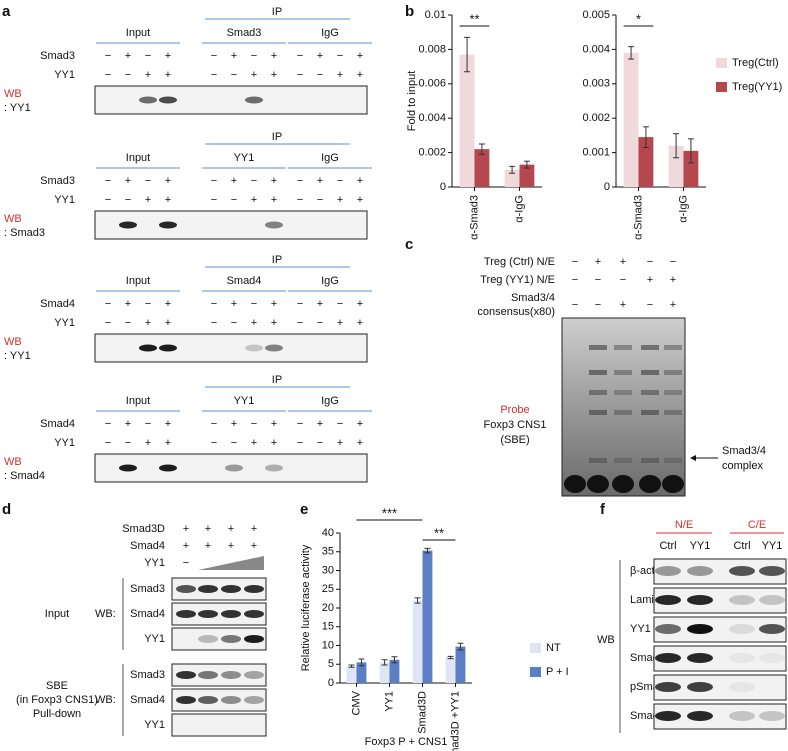 This screenshot has height=751, width=788. I want to click on y-tick-label: 0.001, so click(596, 153).